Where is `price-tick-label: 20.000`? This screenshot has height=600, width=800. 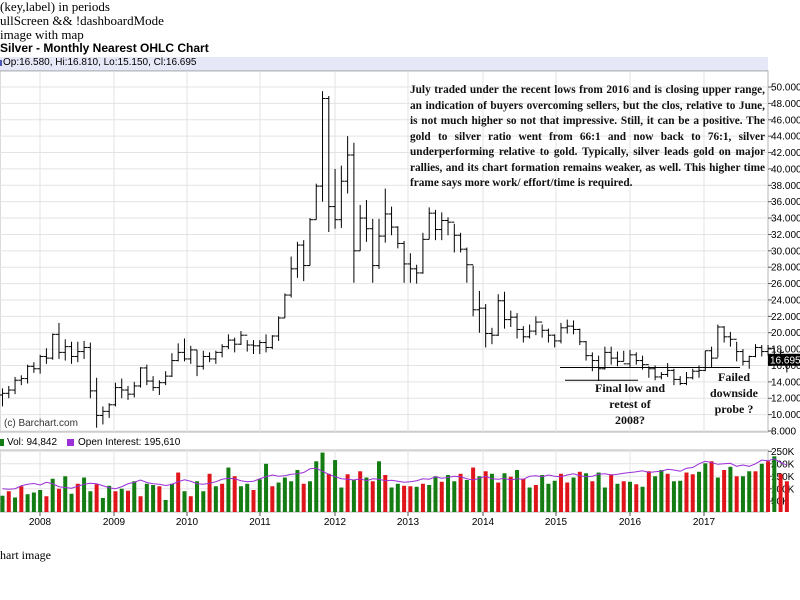 price-tick-label: 20.000 is located at coordinates (785, 333).